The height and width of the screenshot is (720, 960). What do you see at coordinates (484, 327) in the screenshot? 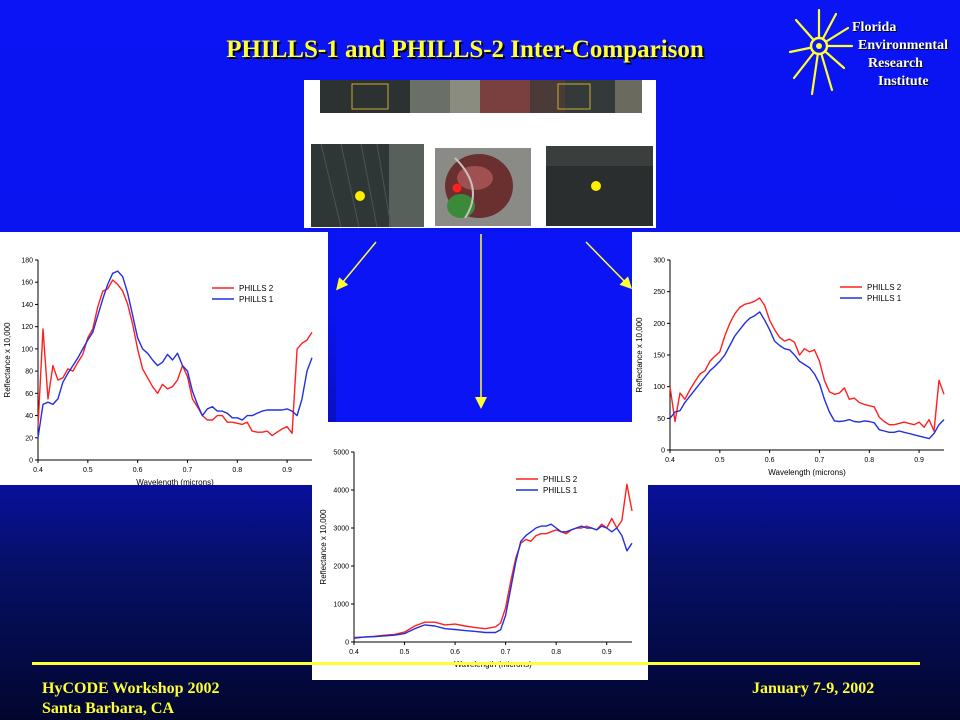
I see `connector-panel` at bounding box center [484, 327].